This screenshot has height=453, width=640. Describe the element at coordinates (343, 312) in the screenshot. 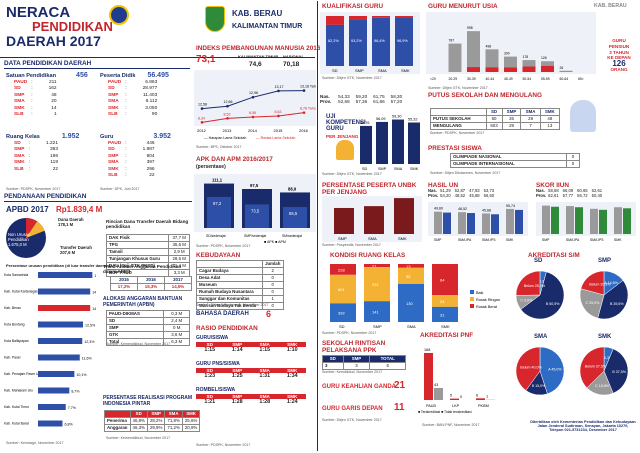

I see `kondisi-seg` at that location.